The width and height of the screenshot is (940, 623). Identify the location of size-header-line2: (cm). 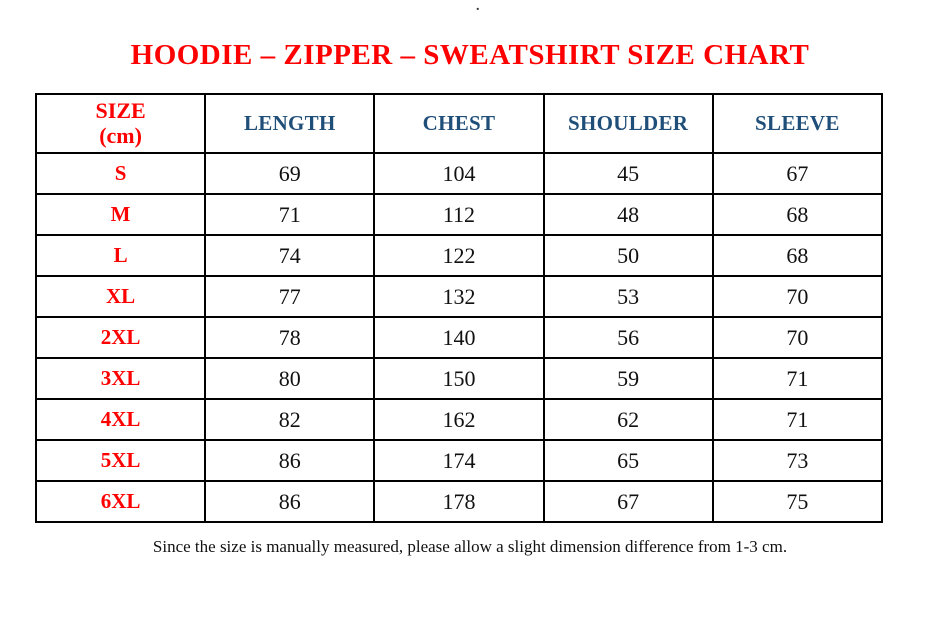
(120, 135).